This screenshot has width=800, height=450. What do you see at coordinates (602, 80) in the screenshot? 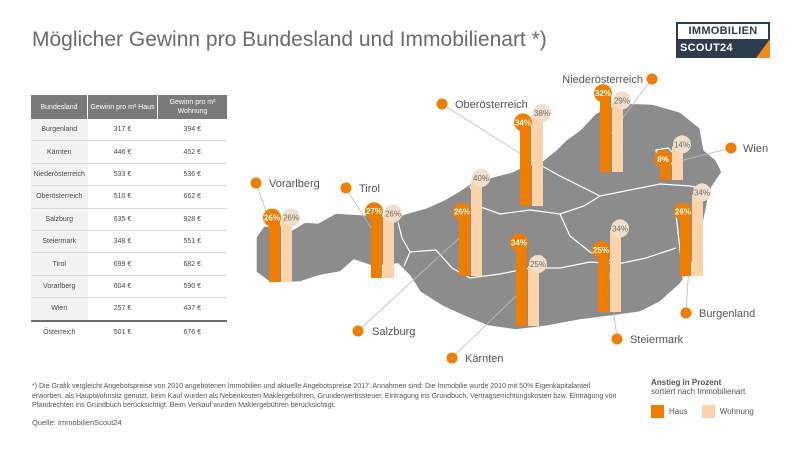
I see `category-label-5: Niederösterreich` at bounding box center [602, 80].